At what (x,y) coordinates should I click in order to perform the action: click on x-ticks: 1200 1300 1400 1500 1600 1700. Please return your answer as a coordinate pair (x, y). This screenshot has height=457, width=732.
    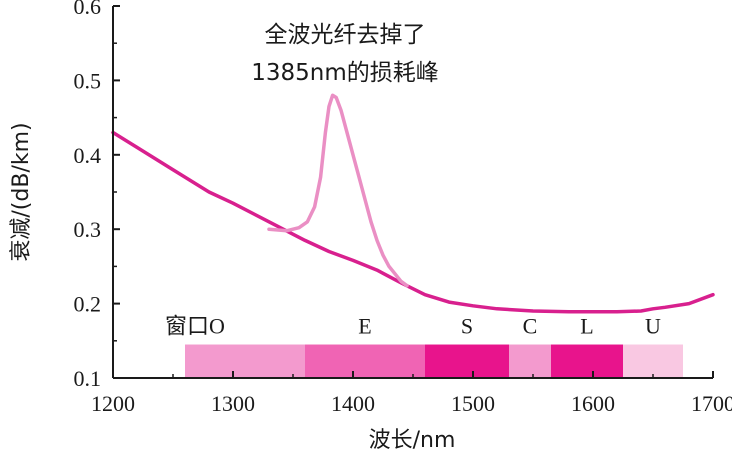
    Looking at the image, I should click on (411, 393).